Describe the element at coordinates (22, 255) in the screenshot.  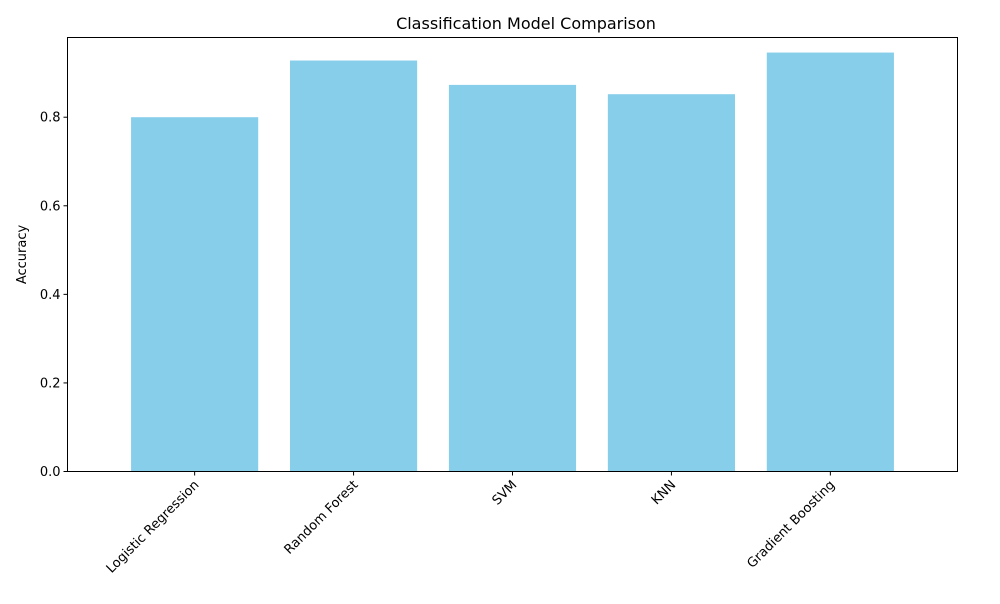
I see `y-axis-label: Accuracy` at that location.